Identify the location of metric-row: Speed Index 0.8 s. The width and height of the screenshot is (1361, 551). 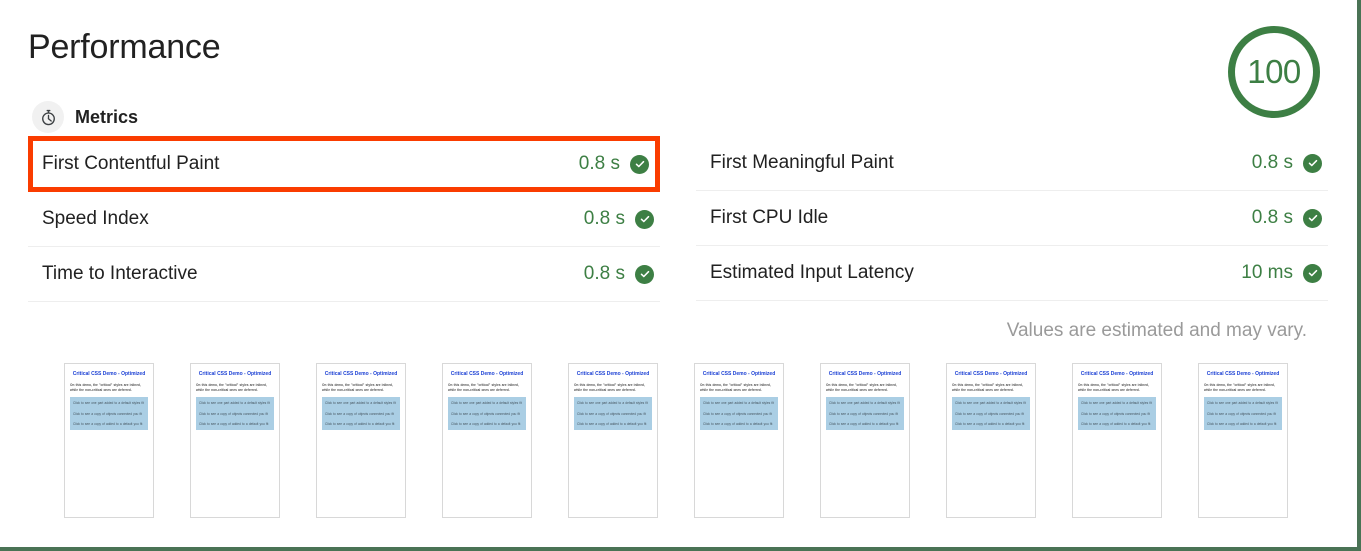
(344, 219).